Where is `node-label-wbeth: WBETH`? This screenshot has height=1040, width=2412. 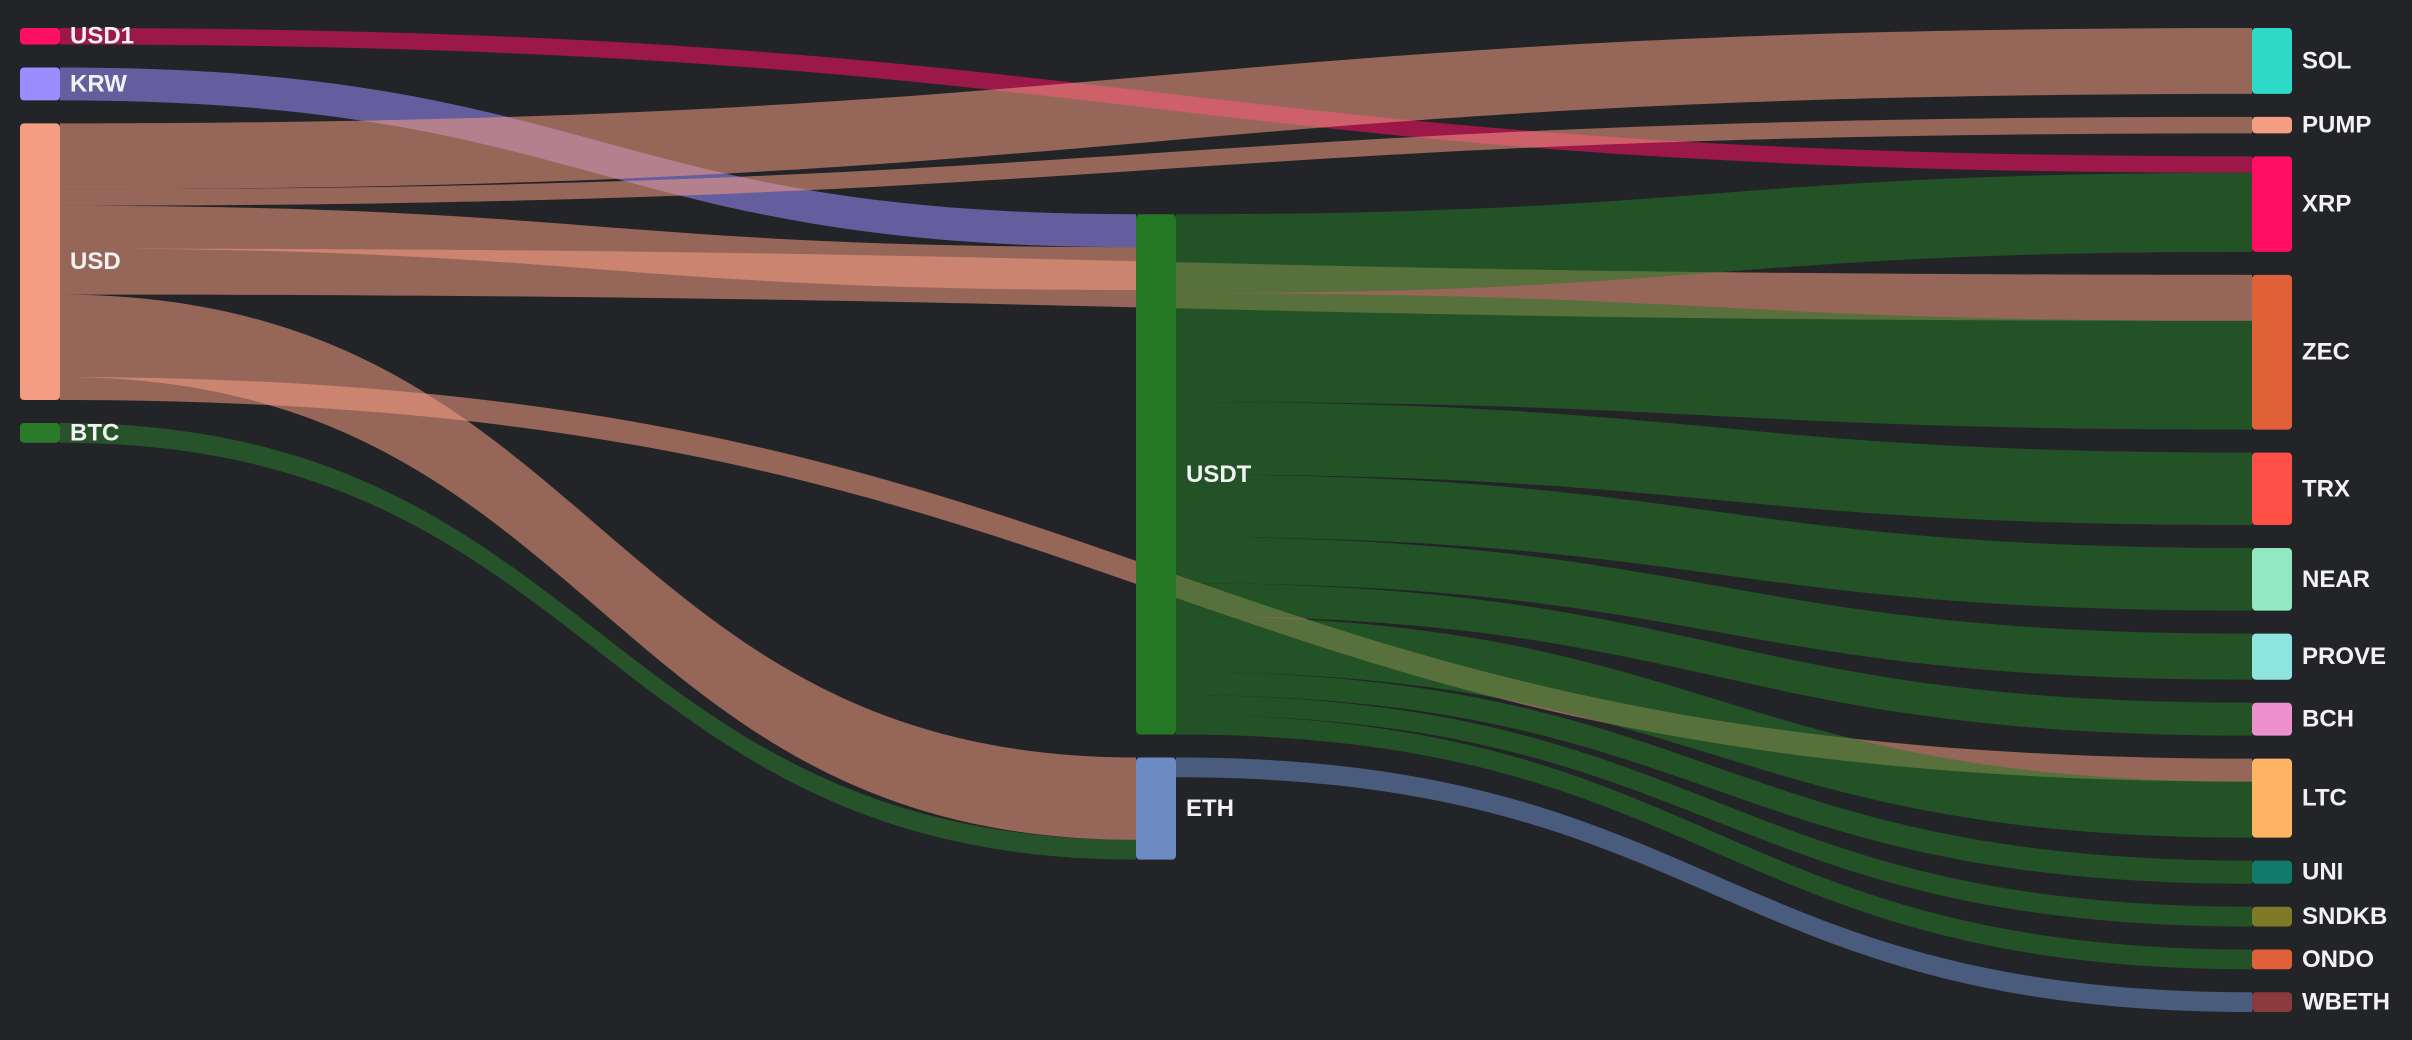 node-label-wbeth: WBETH is located at coordinates (2346, 1002).